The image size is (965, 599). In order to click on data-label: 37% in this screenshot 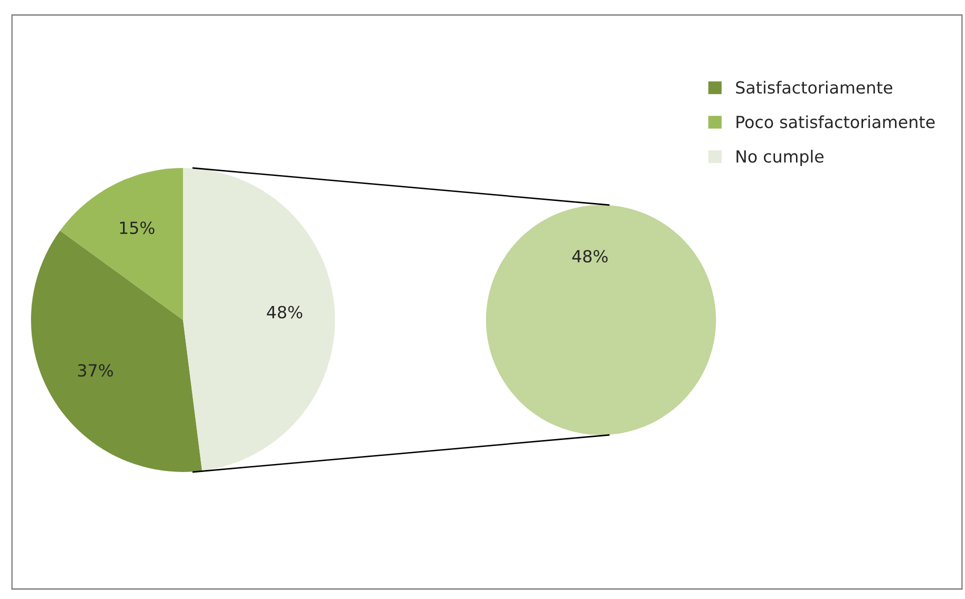, I will do `click(95, 370)`.